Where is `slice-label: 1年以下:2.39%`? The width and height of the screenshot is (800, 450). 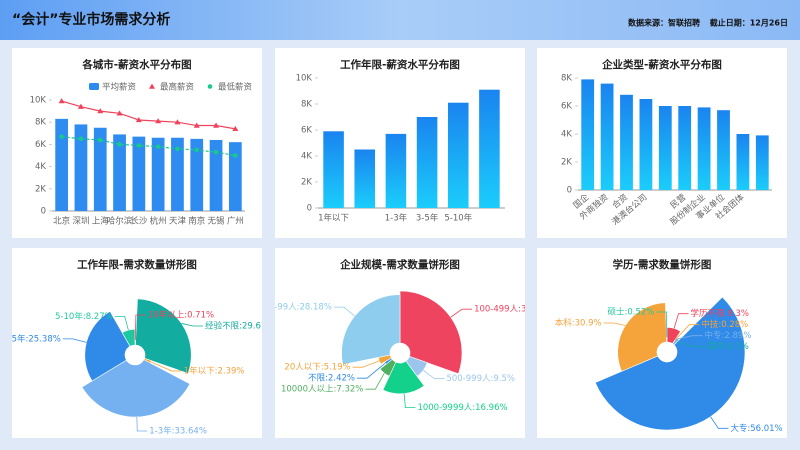 slice-label: 1年以下:2.39% is located at coordinates (214, 370).